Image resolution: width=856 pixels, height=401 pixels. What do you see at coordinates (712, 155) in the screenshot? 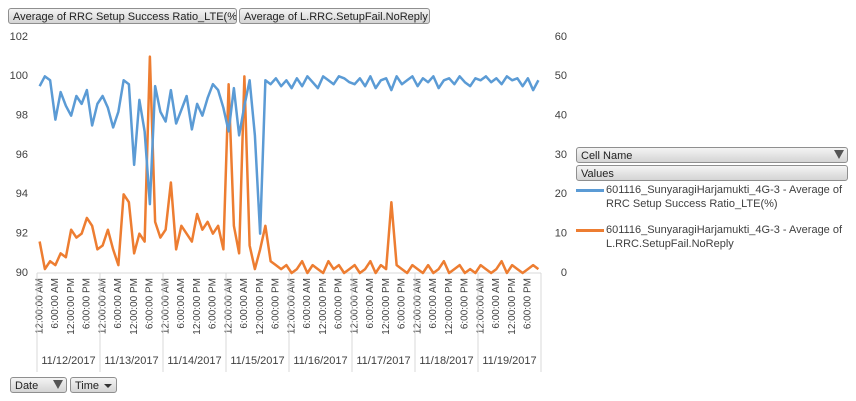
I see `legend-field-button: Cell Name` at bounding box center [712, 155].